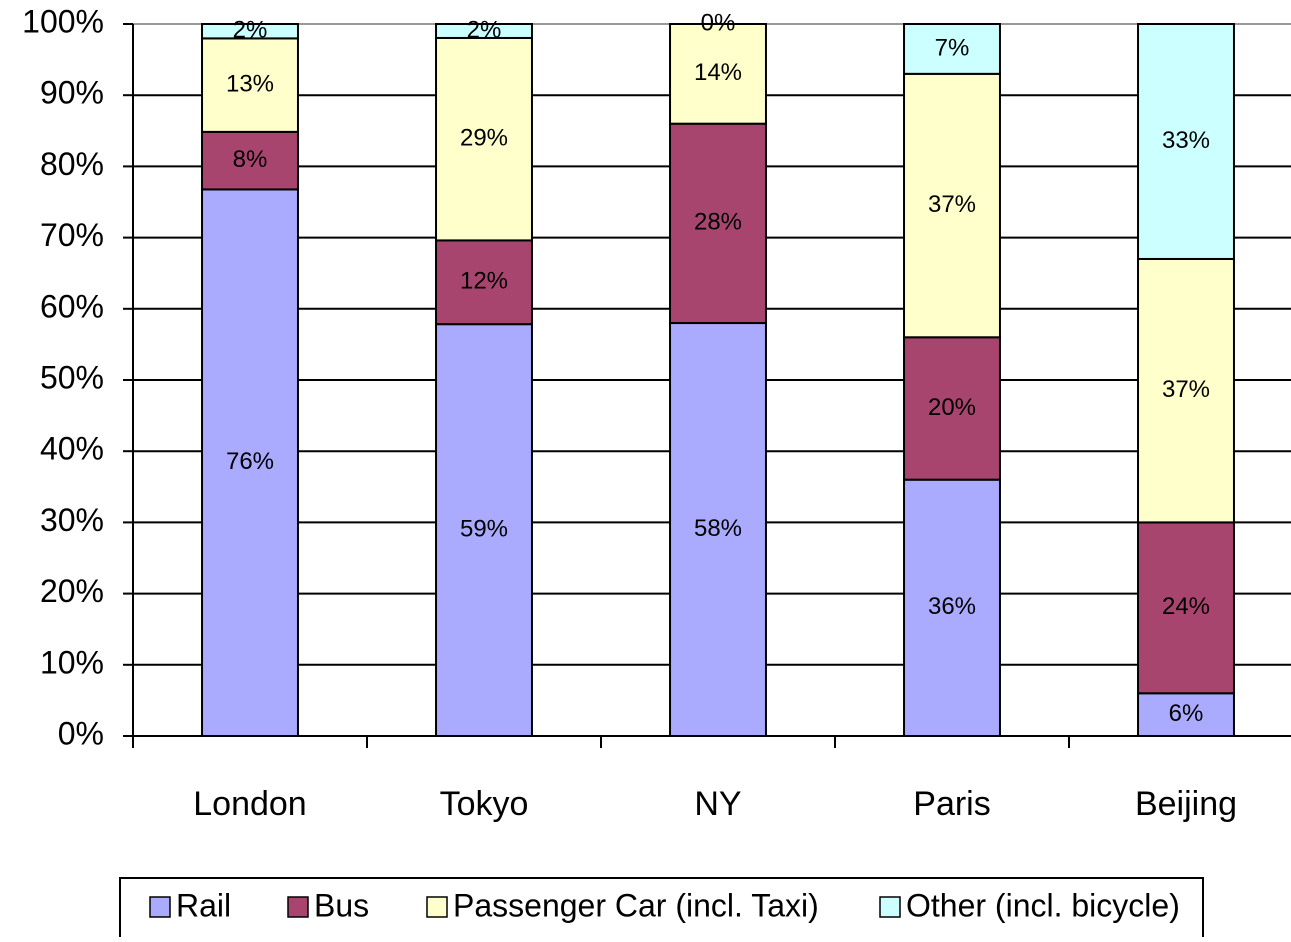  I want to click on data-label: 58%, so click(718, 528).